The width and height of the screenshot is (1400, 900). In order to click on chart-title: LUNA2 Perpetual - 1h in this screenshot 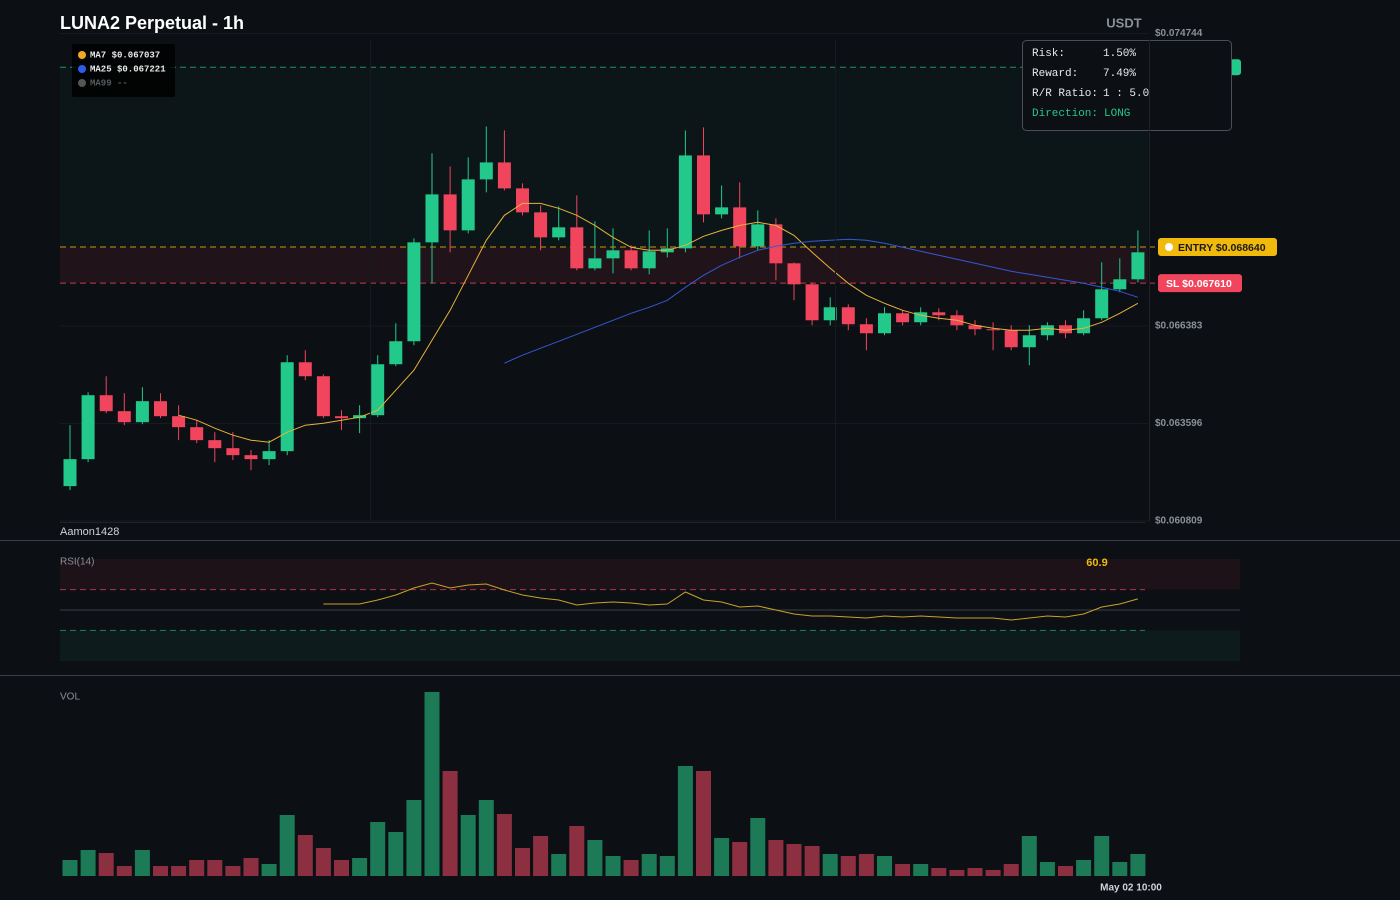, I will do `click(152, 23)`.